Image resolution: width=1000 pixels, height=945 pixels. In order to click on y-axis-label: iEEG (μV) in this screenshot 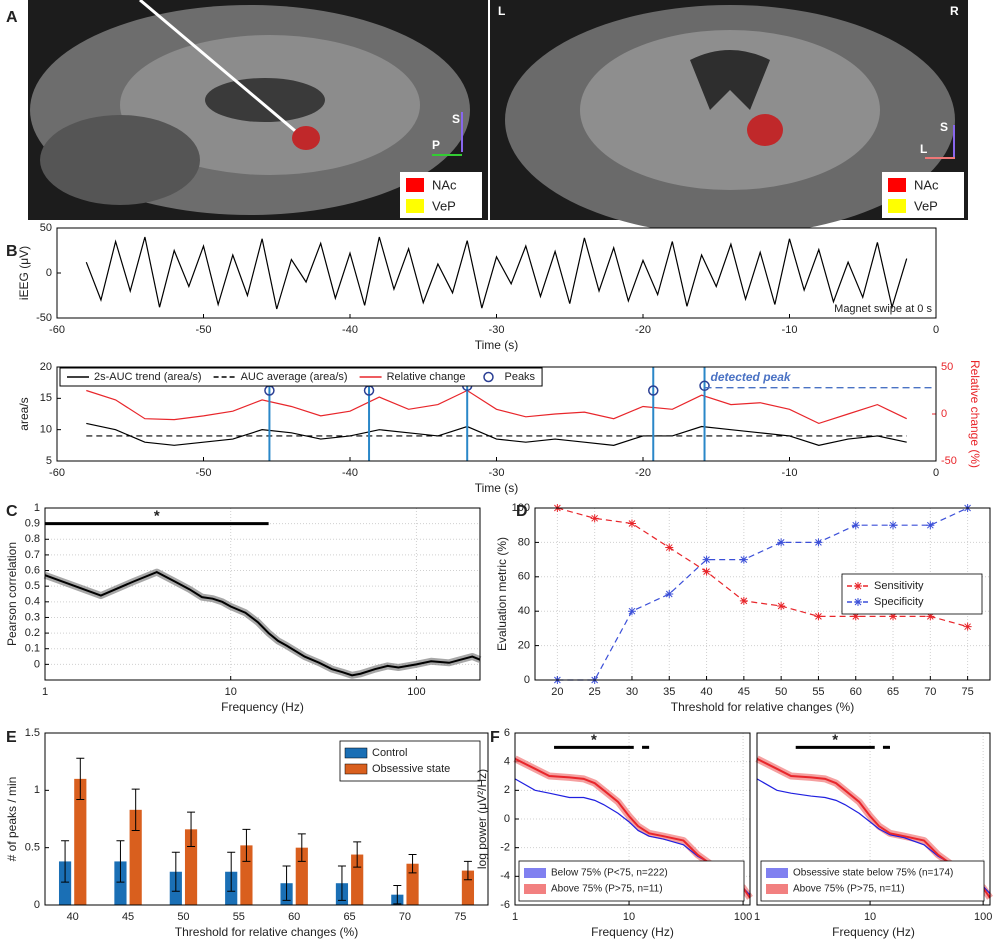, I will do `click(24, 273)`.